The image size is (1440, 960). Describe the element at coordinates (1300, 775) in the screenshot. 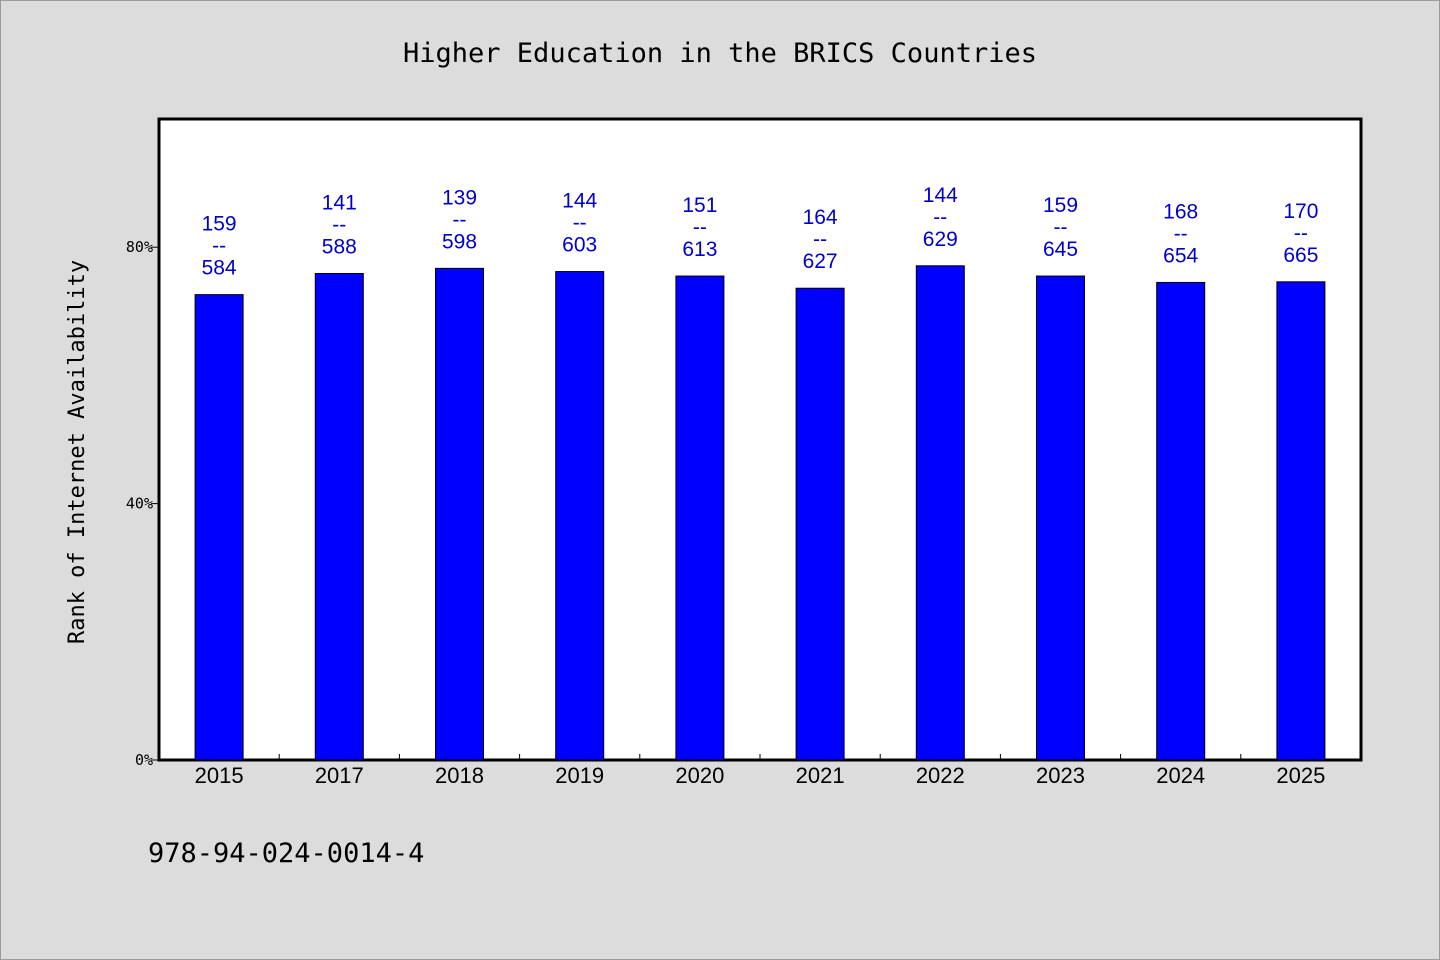

I see `x-tick-label: 2025` at that location.